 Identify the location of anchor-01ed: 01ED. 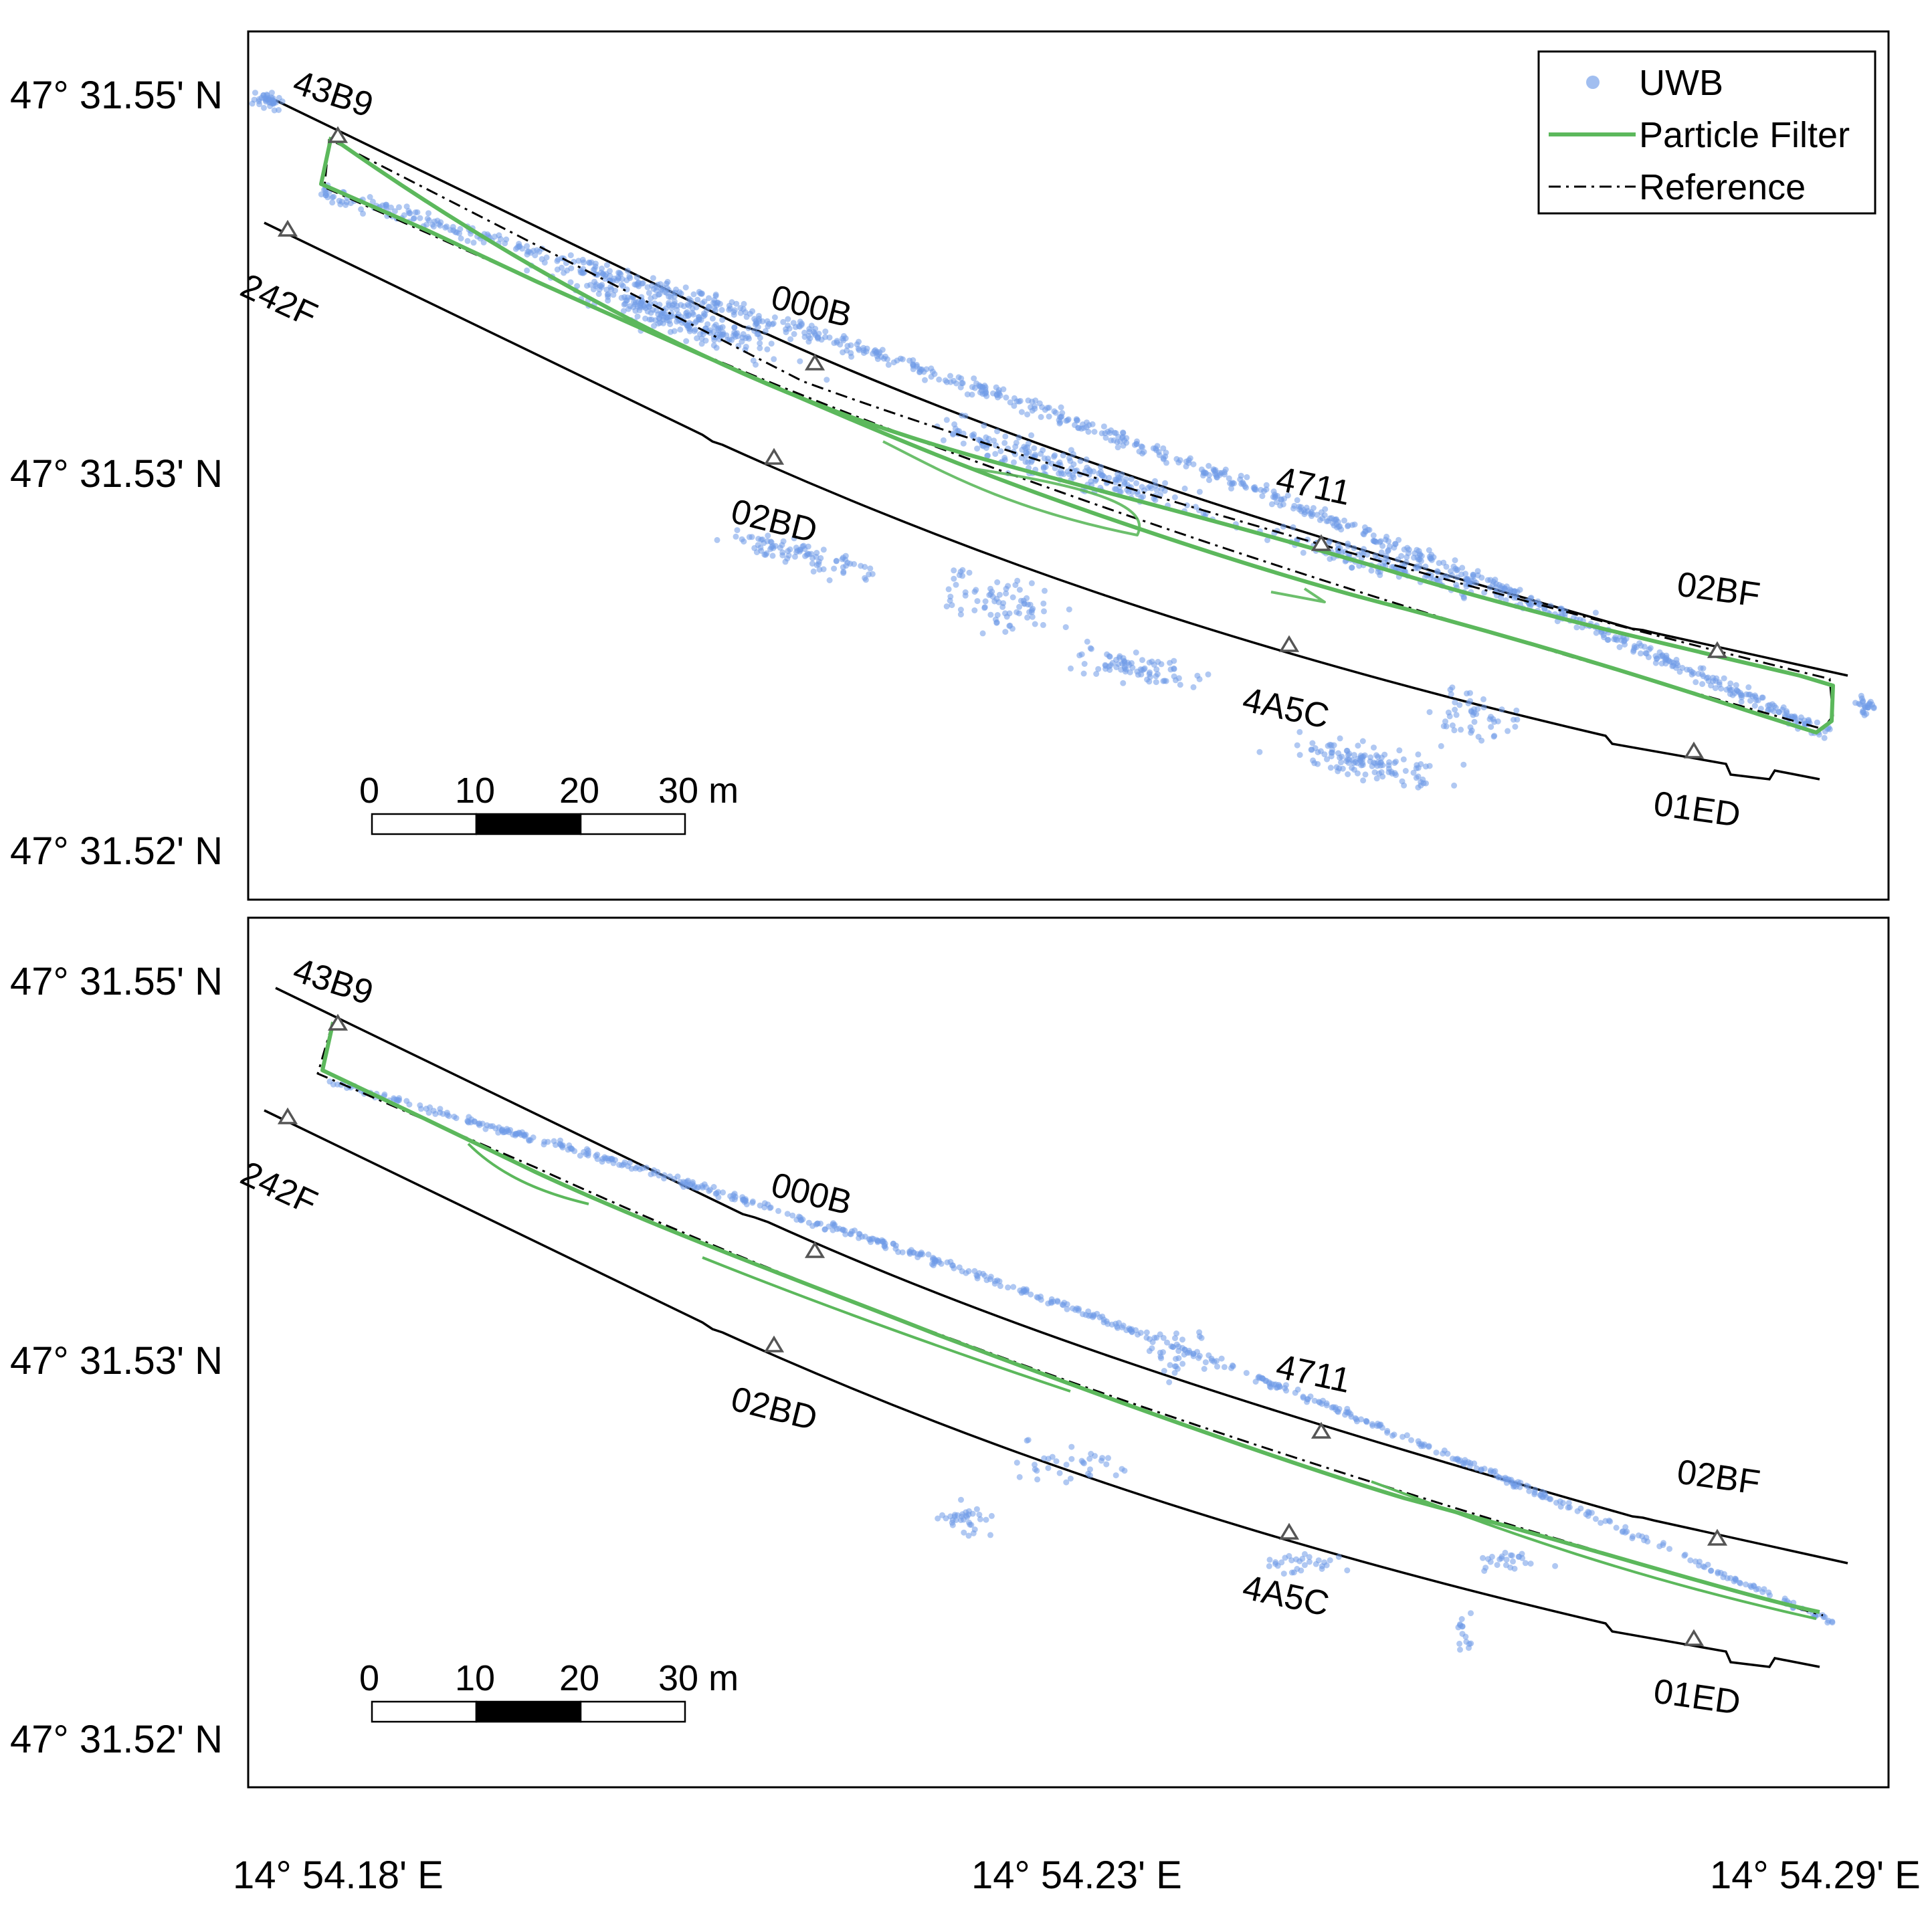
(1697, 1675).